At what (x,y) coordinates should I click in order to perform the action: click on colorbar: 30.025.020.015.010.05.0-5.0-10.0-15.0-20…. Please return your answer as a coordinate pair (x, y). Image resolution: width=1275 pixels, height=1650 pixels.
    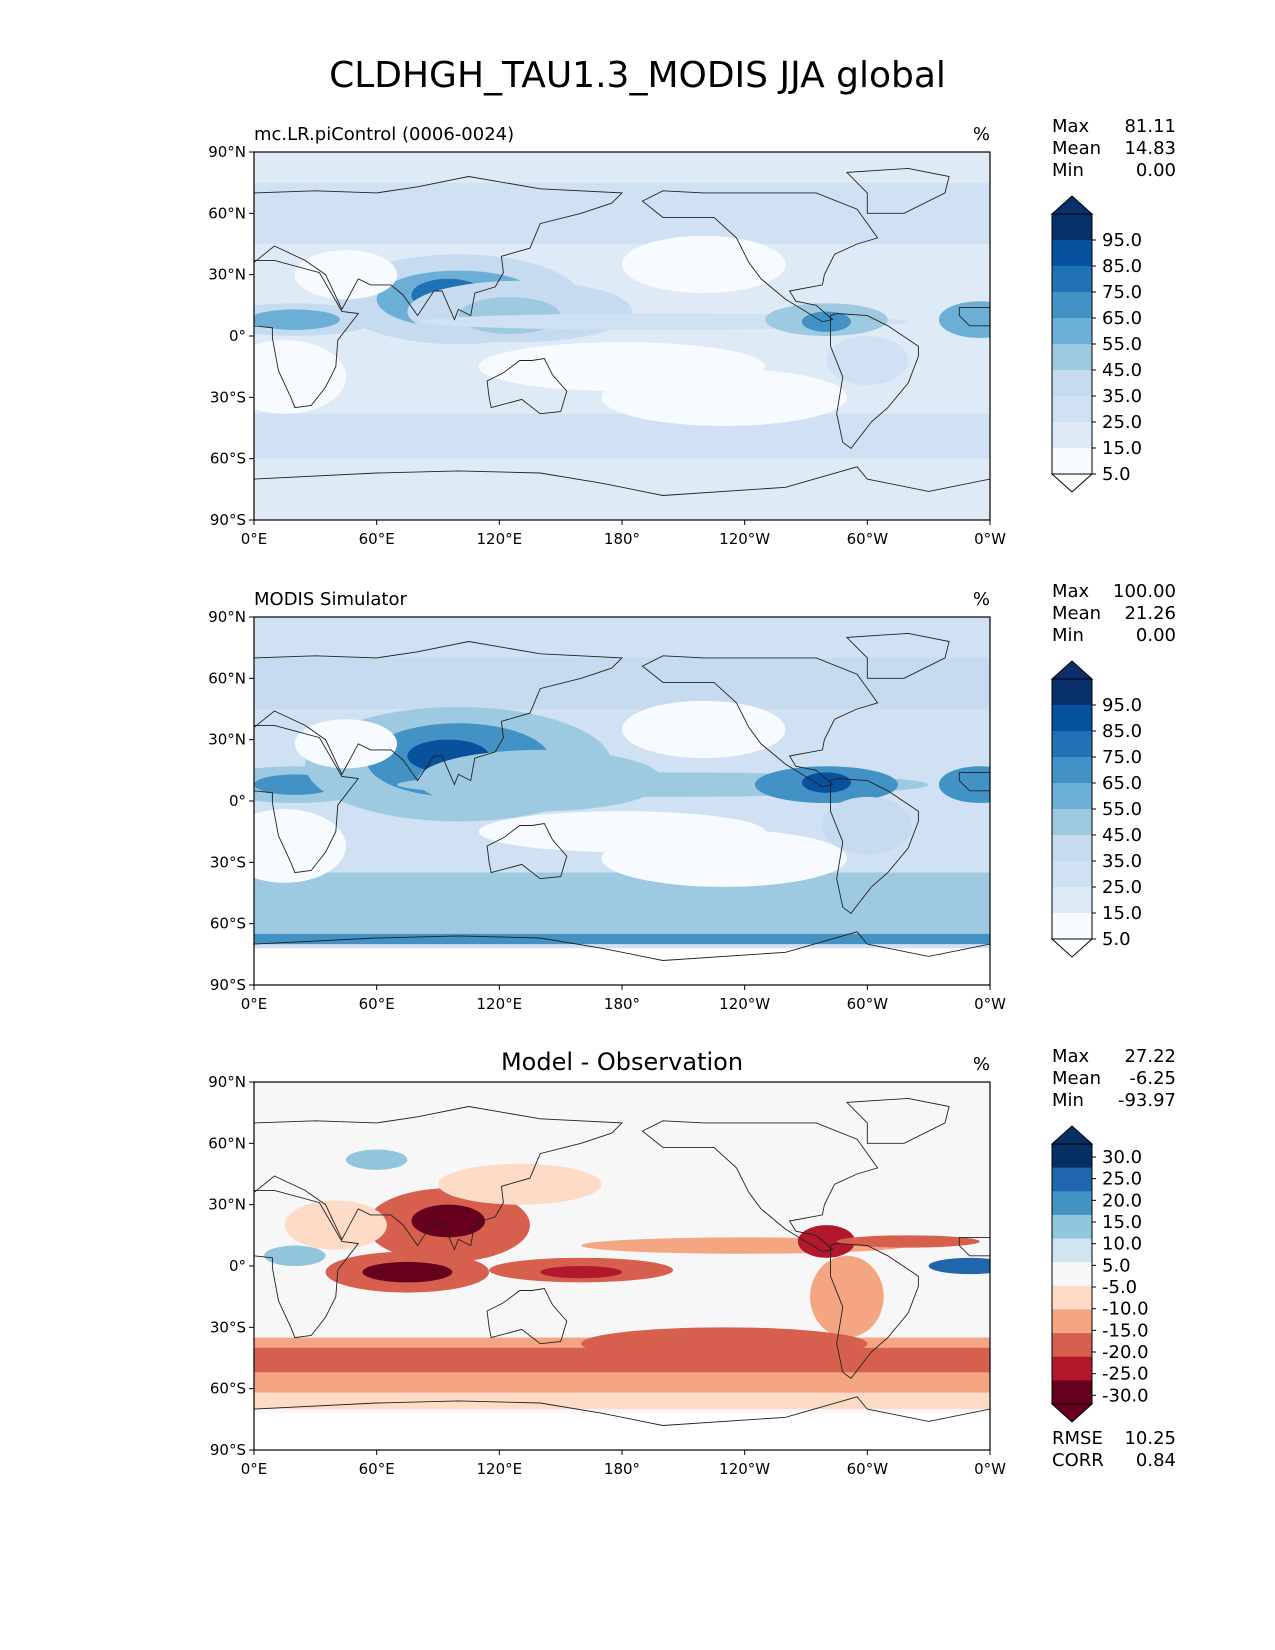
    Looking at the image, I should click on (1099, 1274).